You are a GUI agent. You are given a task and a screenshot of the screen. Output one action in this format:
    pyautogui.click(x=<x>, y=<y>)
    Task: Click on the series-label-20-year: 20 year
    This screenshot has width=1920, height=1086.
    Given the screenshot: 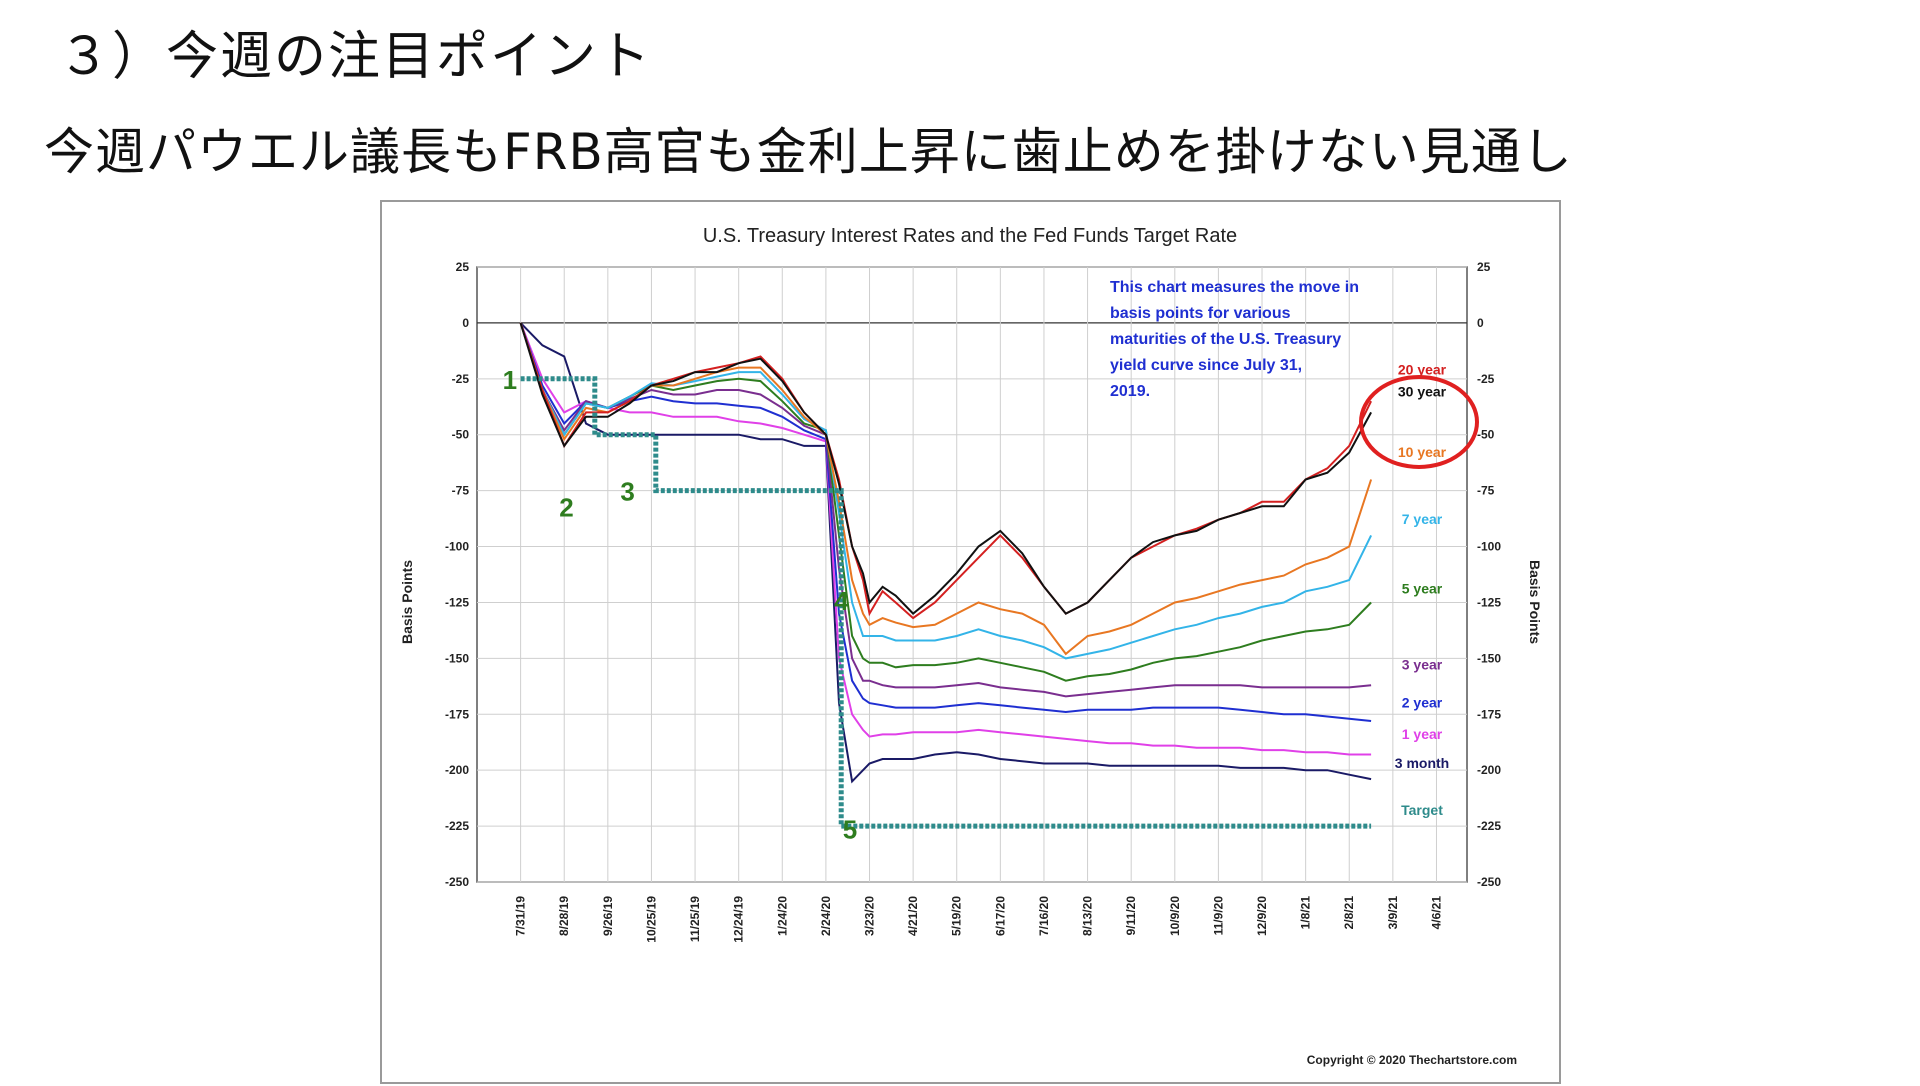 What is the action you would take?
    pyautogui.click(x=1422, y=369)
    